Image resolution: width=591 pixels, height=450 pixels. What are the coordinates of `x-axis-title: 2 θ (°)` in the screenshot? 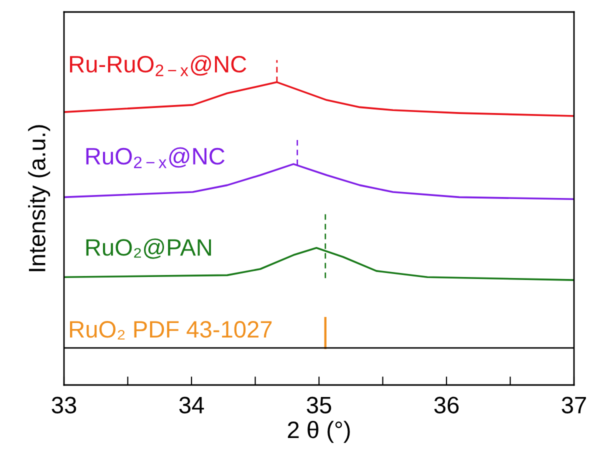 It's located at (319, 431).